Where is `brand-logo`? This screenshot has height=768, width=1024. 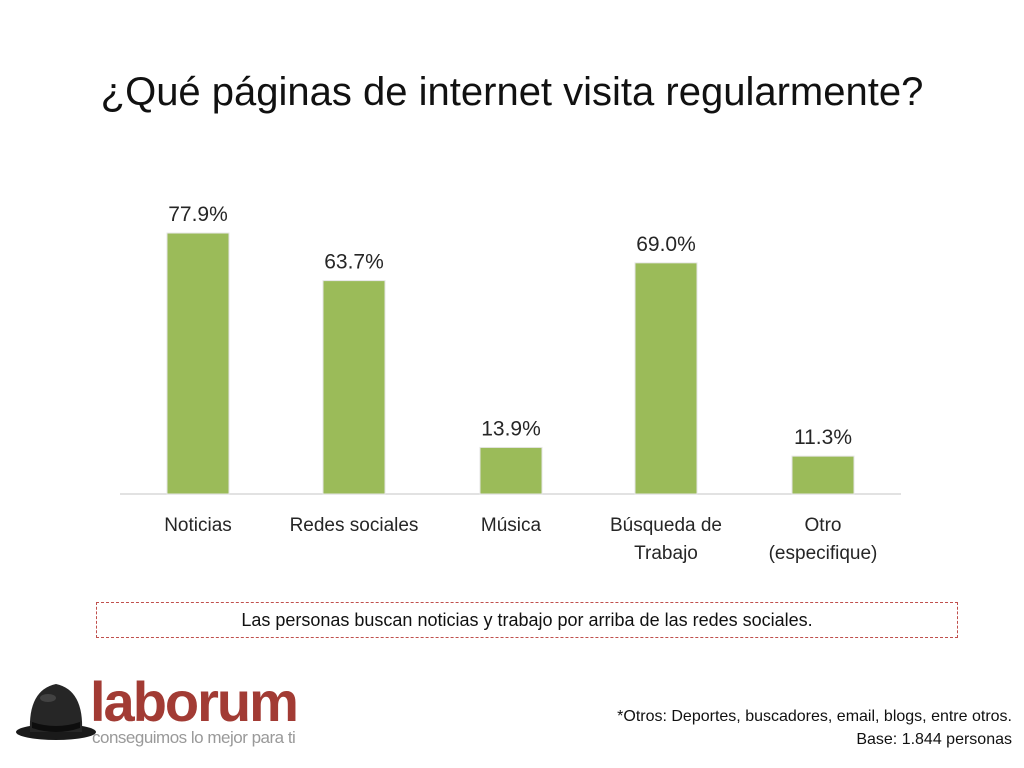
brand-logo is located at coordinates (164, 712).